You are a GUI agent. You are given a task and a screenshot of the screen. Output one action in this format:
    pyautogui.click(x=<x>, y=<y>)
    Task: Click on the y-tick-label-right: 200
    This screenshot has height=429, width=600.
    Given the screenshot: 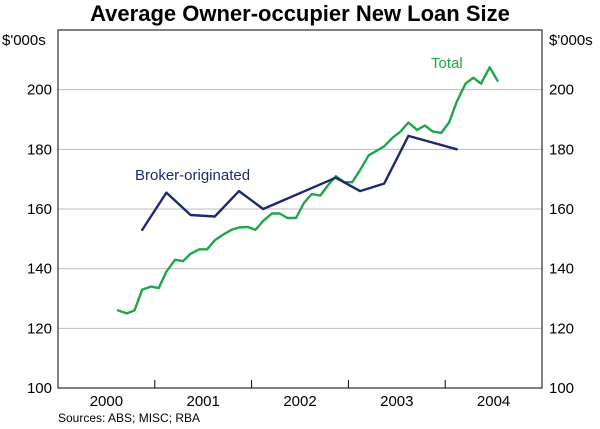 What is the action you would take?
    pyautogui.click(x=561, y=90)
    